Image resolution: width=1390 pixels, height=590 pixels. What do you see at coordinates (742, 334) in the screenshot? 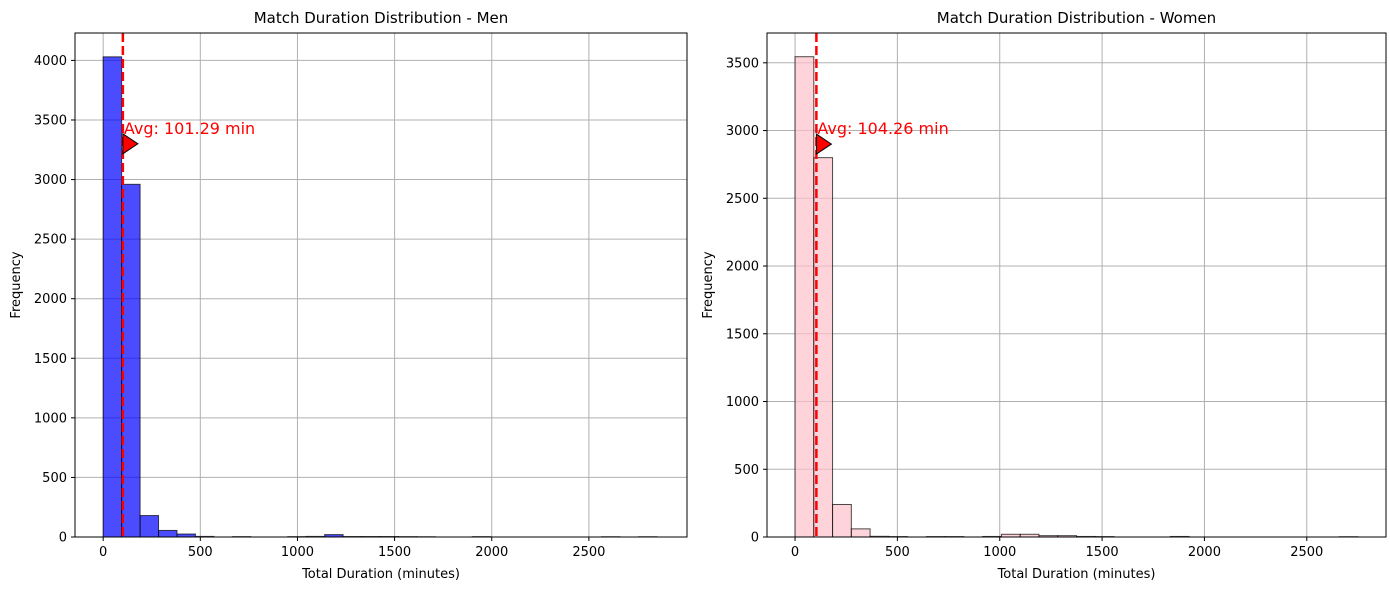
I see `women-y-tick-label: 1500` at bounding box center [742, 334].